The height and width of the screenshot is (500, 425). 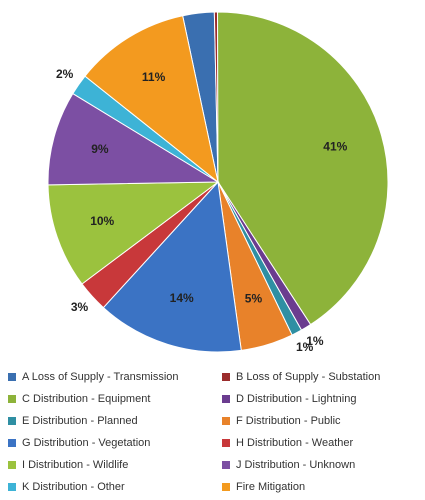 I want to click on slice-label: 10%, so click(x=102, y=221).